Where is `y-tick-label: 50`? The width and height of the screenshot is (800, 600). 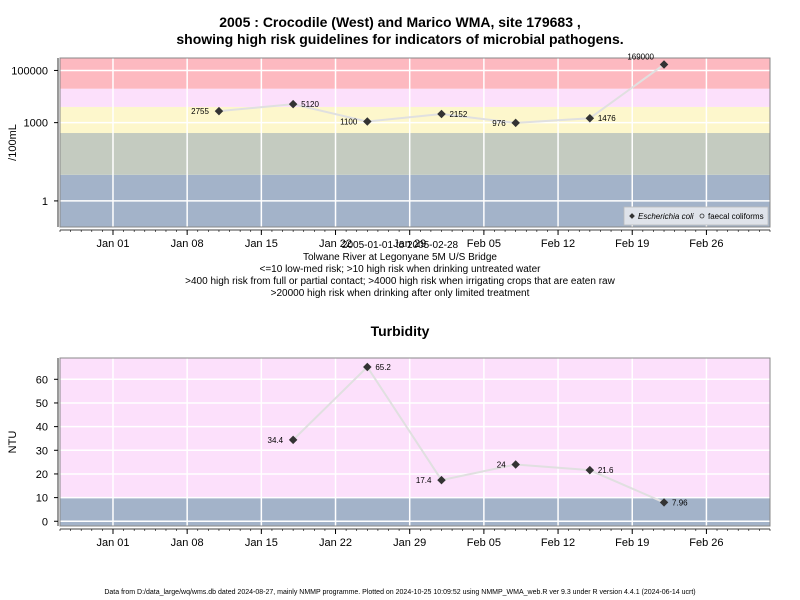
y-tick-label: 50 is located at coordinates (42, 404).